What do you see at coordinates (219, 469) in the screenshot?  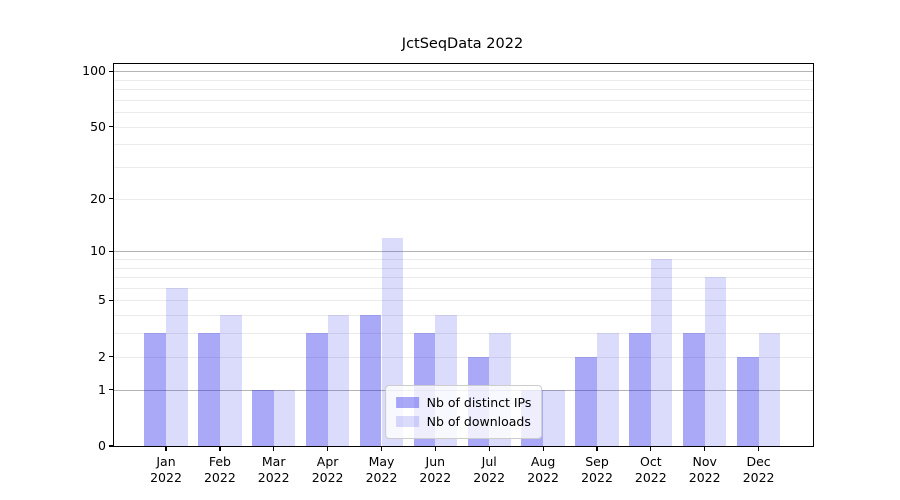 I see `x-tick-label: Feb 2022` at bounding box center [219, 469].